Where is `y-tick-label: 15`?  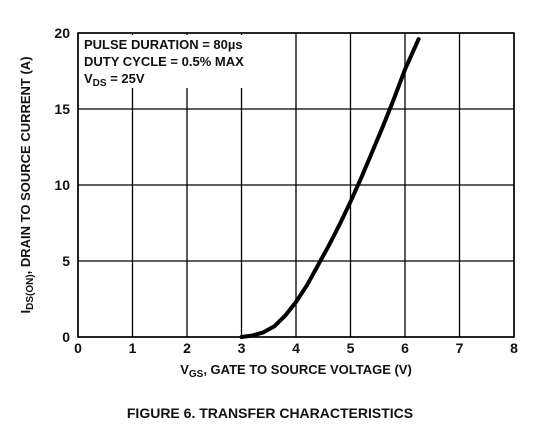 y-tick-label: 15 is located at coordinates (62, 109).